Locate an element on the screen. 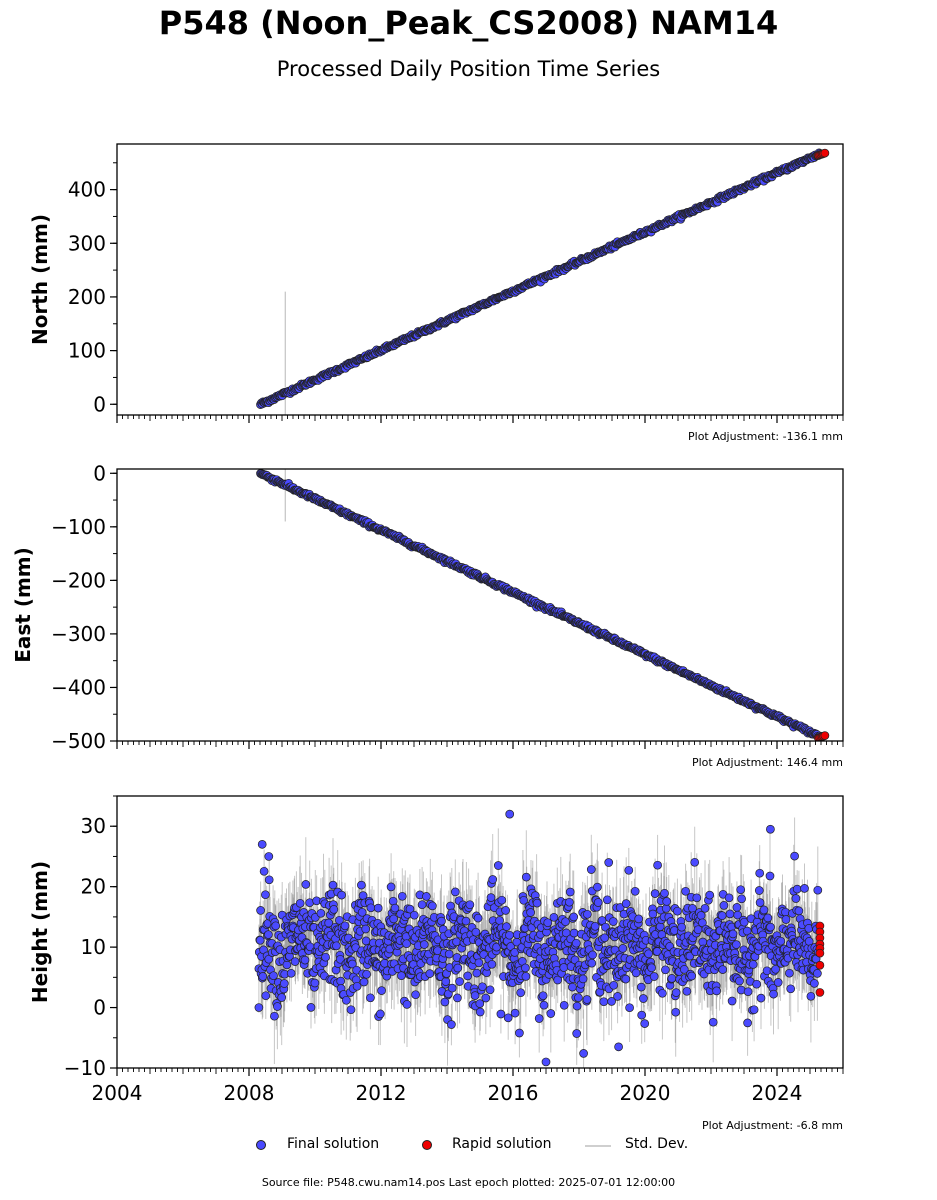 The image size is (937, 1200). height-ytick-label: 20 is located at coordinates (93, 887).